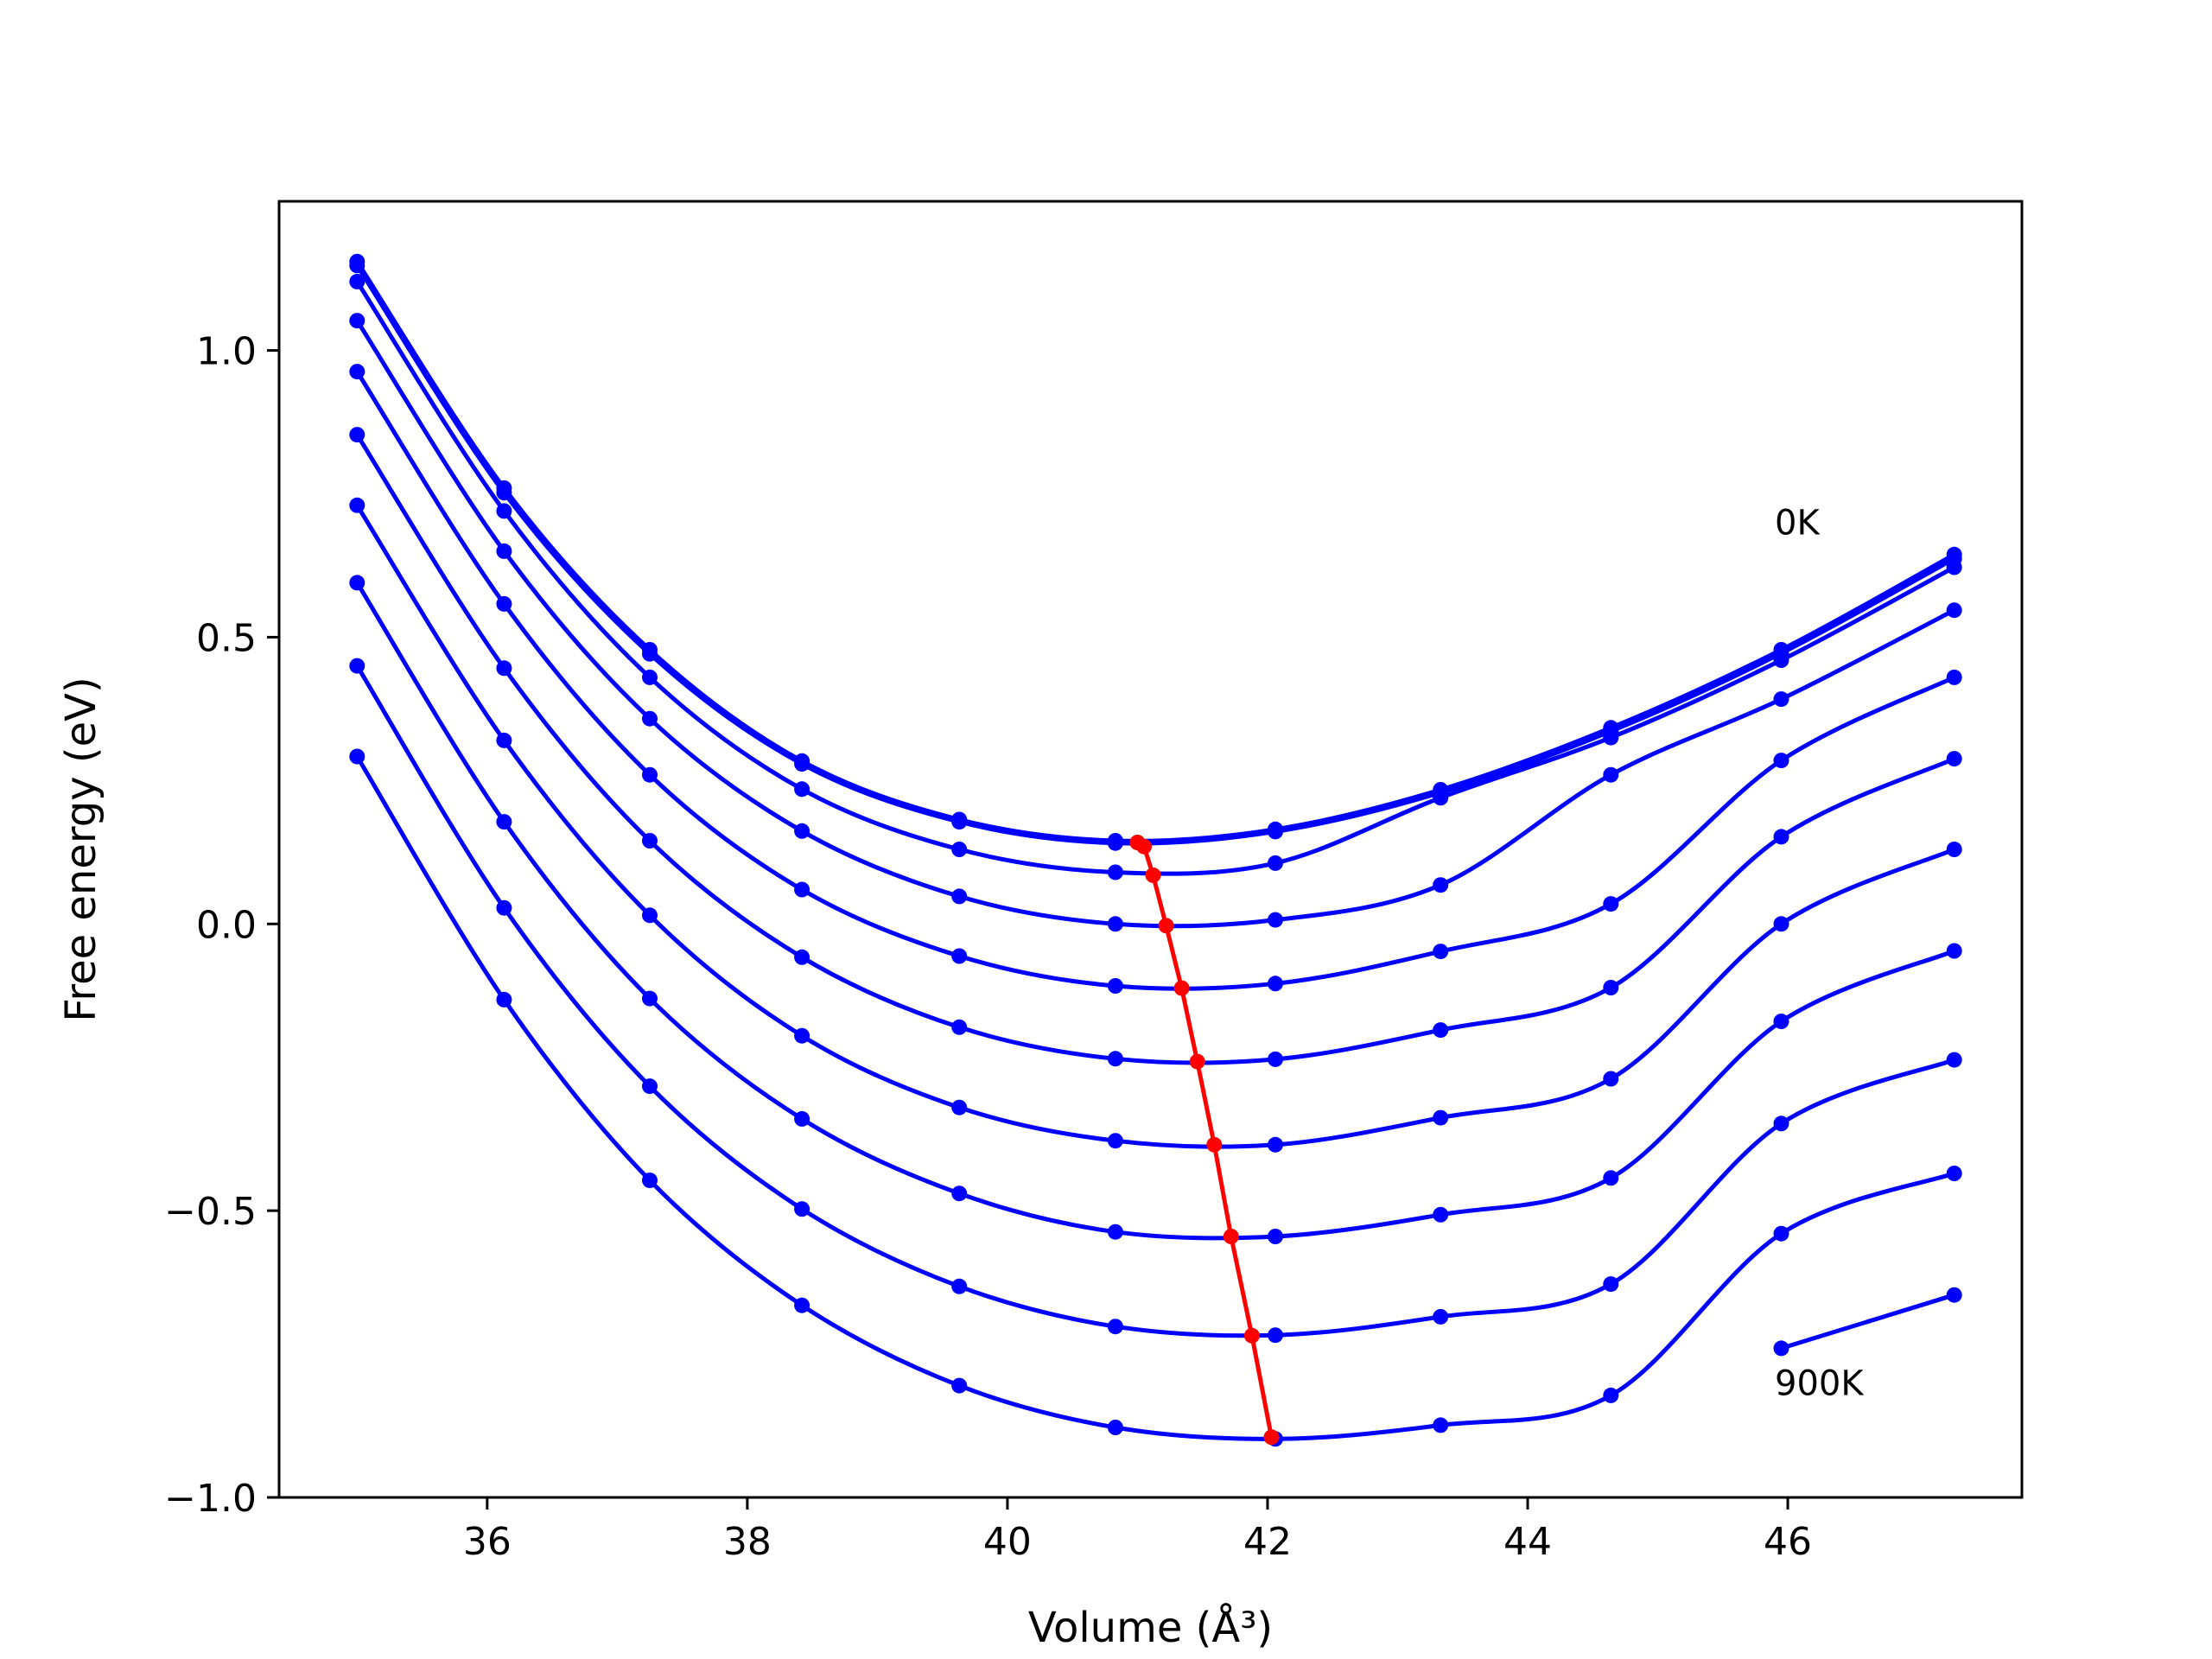 This screenshot has height=1659, width=2212. I want to click on minima-layer, so click(1204, 1140).